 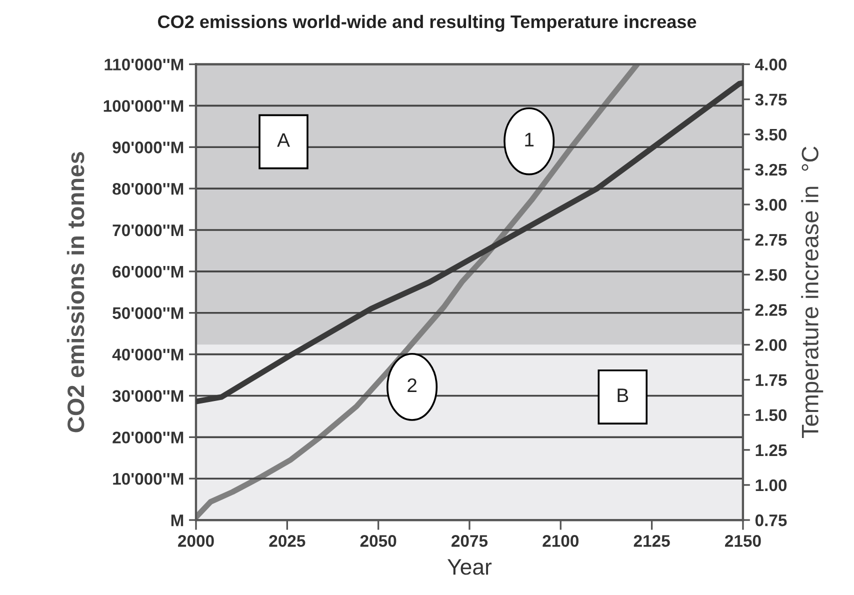 What do you see at coordinates (771, 415) in the screenshot?
I see `y2-tick-label: 1.50` at bounding box center [771, 415].